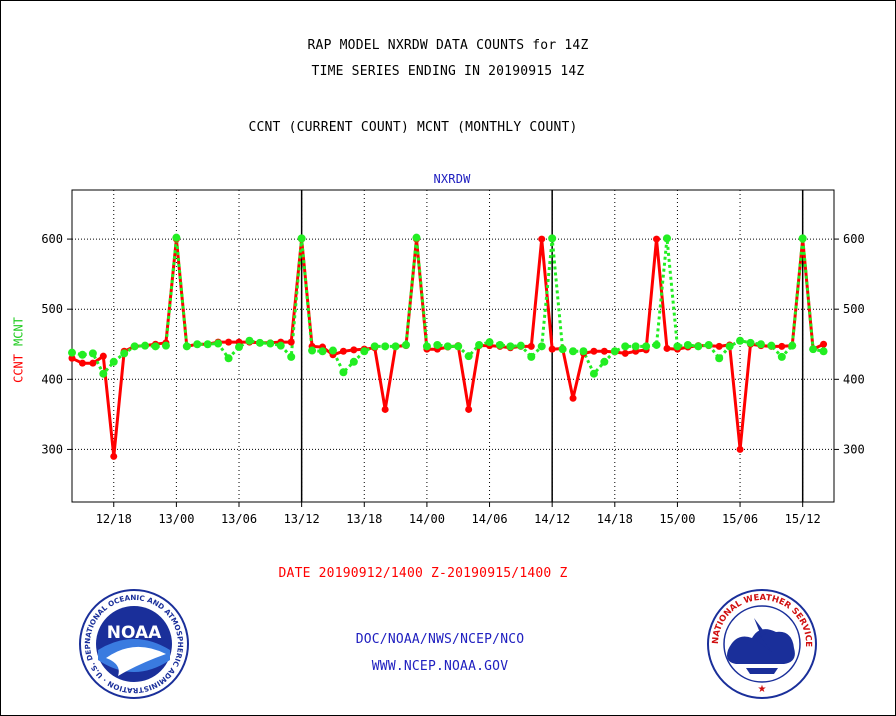  What do you see at coordinates (52, 309) in the screenshot?
I see `y-tick-label-left: 500` at bounding box center [52, 309].